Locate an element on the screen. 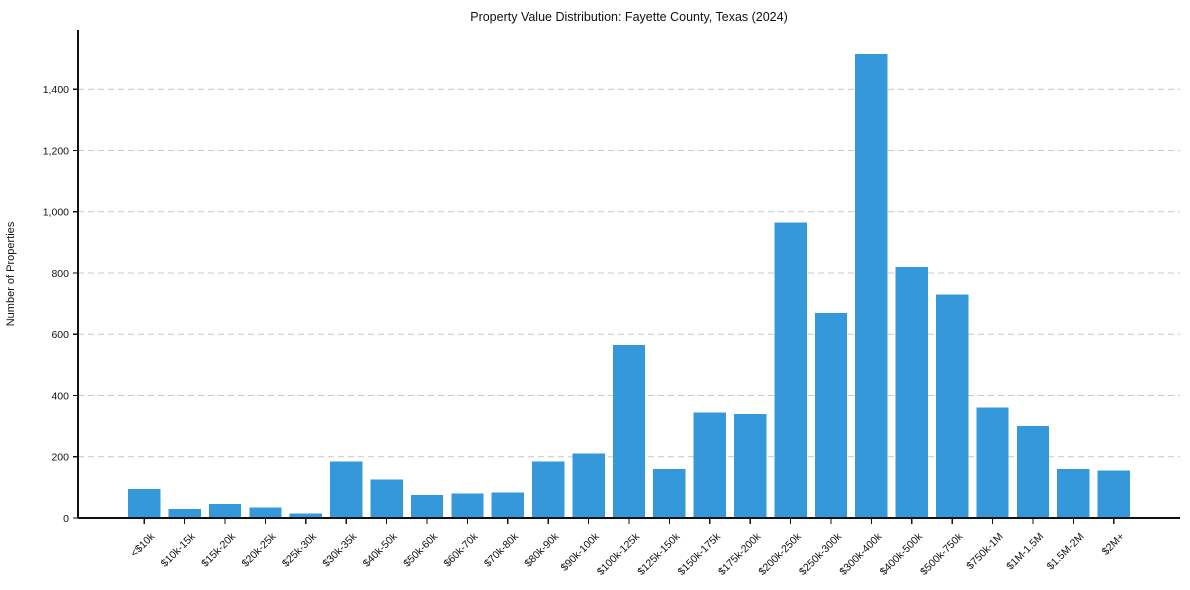  x-tick-label: $25k-30k is located at coordinates (300, 550).